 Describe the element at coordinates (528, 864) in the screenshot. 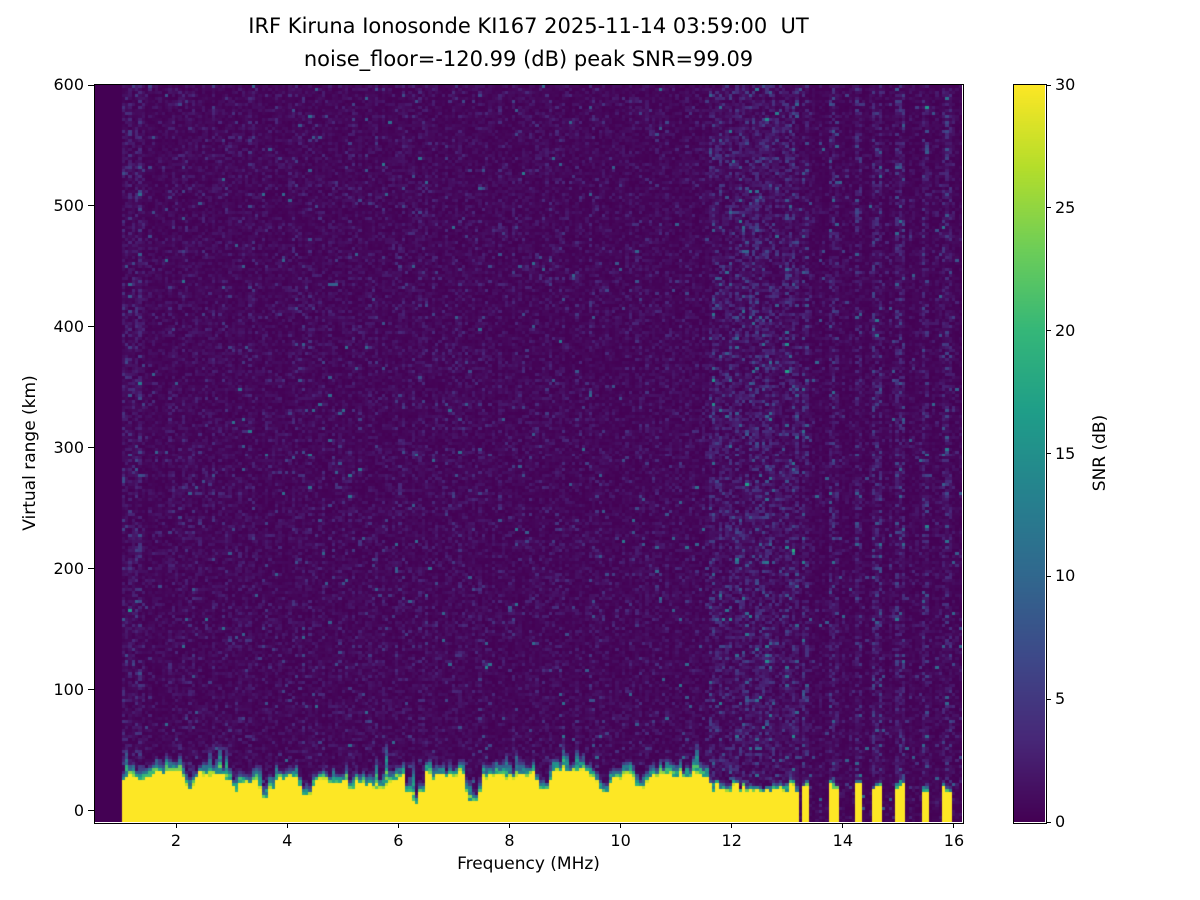

I see `x-axis-label: Frequency (MHz)` at that location.